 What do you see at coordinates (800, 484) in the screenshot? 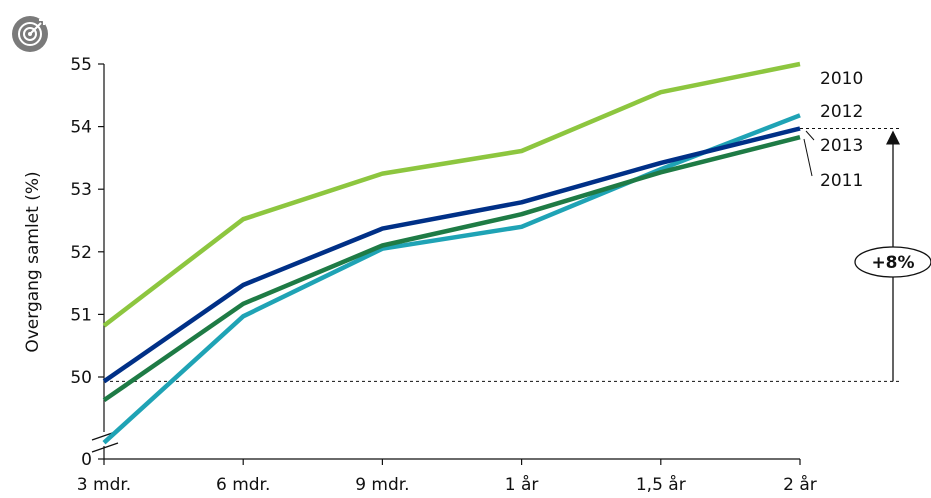
I see `x-tick-label: 2 år` at bounding box center [800, 484].